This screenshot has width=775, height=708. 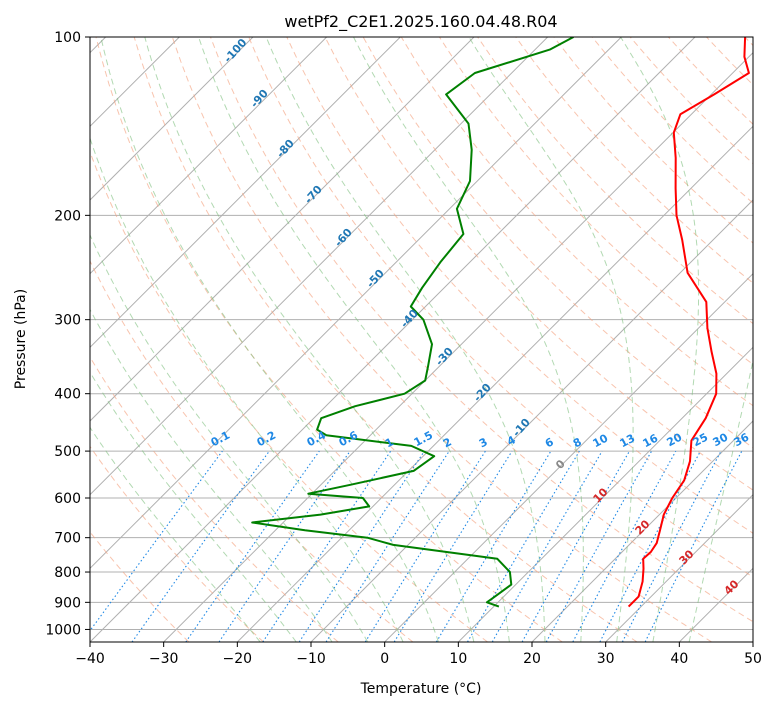 I want to click on mixing-ratio-label: 25, so click(x=701, y=440).